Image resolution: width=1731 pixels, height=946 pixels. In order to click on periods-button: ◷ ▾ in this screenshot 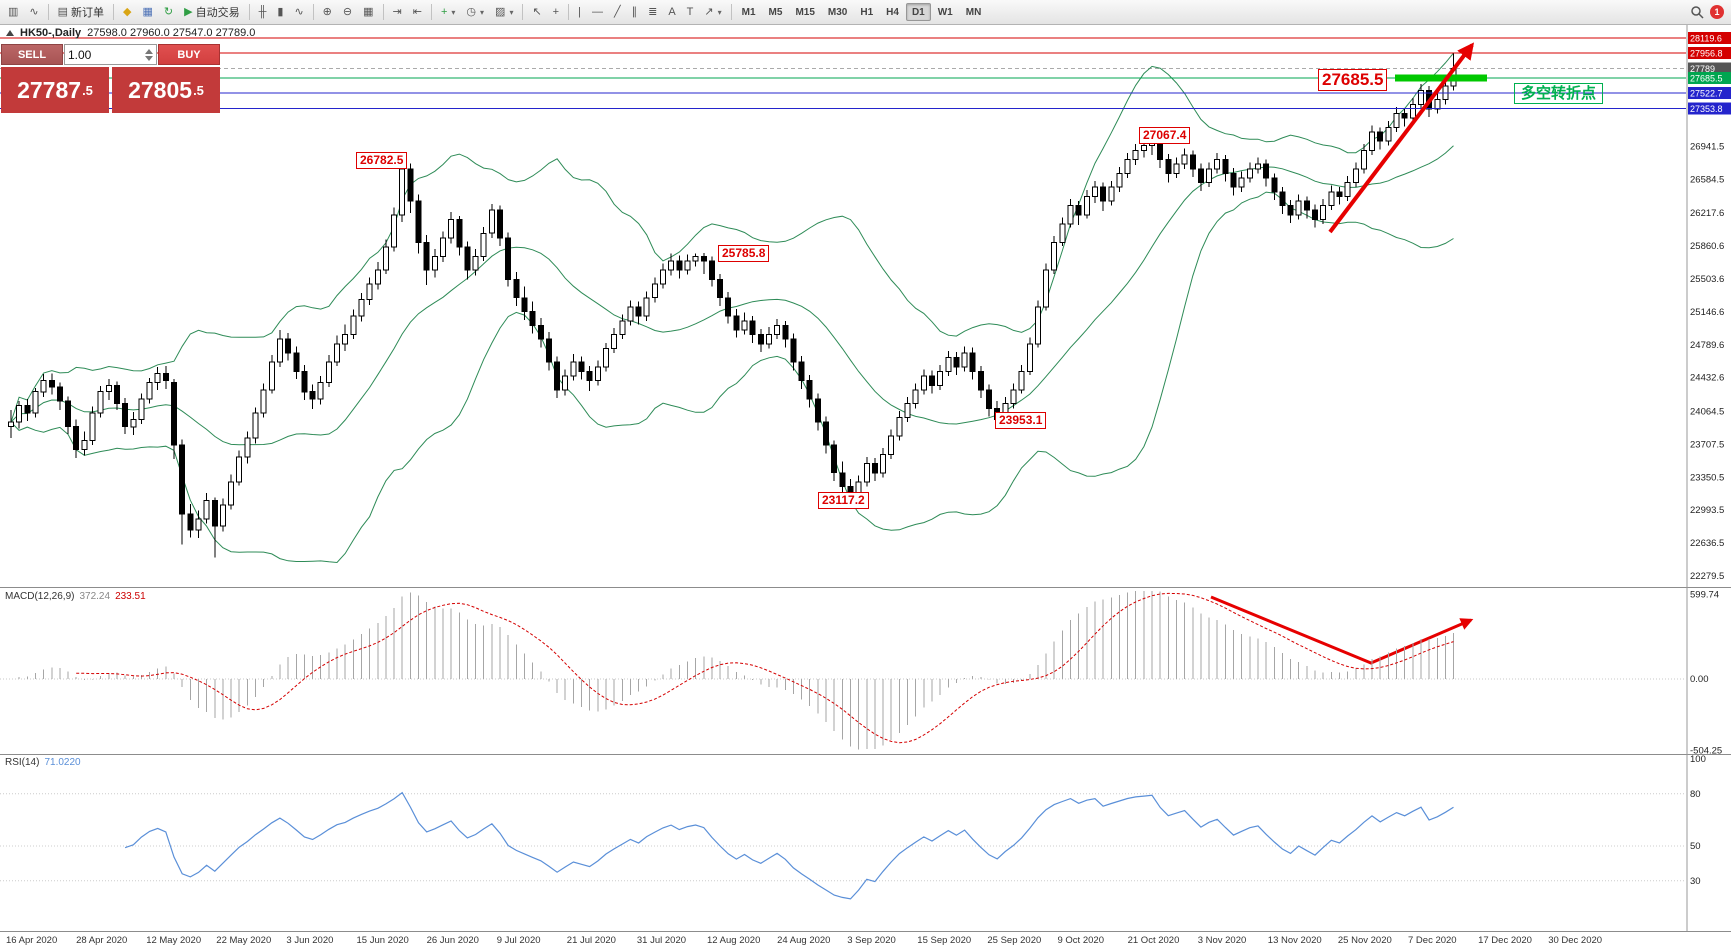, I will do `click(475, 12)`.